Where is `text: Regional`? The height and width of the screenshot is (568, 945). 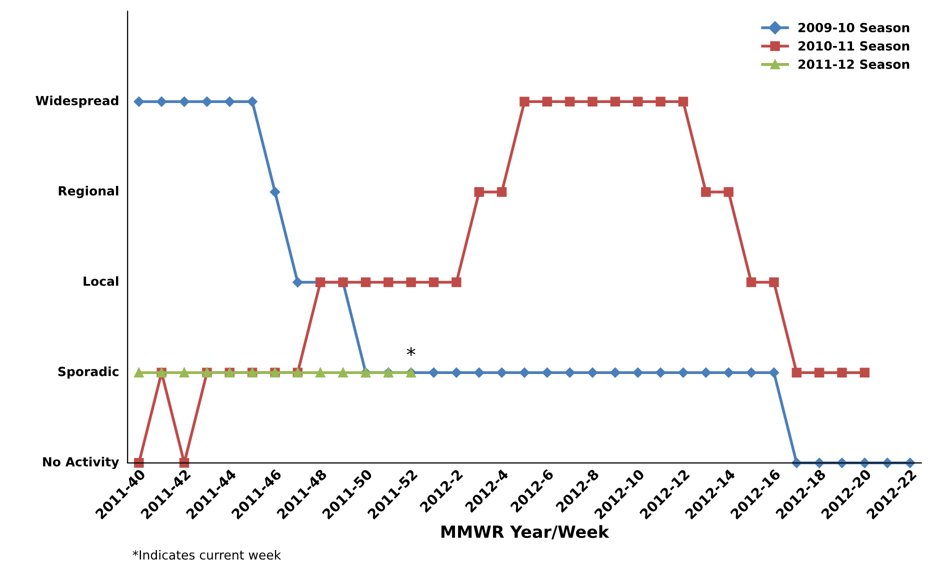
text: Regional is located at coordinates (88, 192).